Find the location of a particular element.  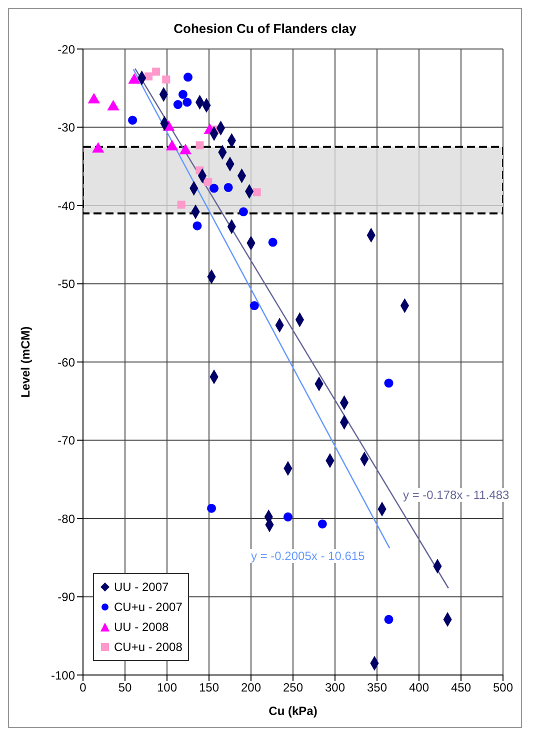

x-tick-label: 150 is located at coordinates (209, 687).